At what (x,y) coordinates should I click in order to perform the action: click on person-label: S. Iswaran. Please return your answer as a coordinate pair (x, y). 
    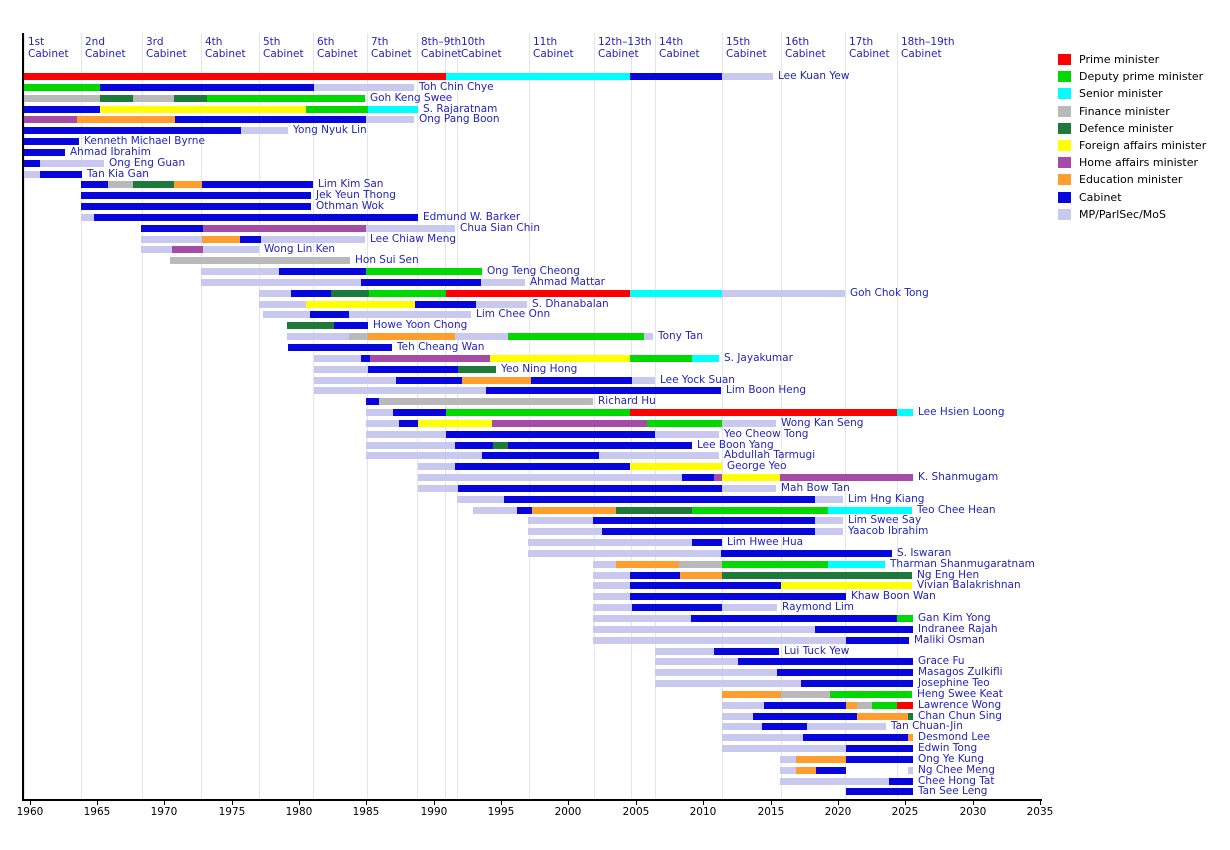
    Looking at the image, I should click on (924, 552).